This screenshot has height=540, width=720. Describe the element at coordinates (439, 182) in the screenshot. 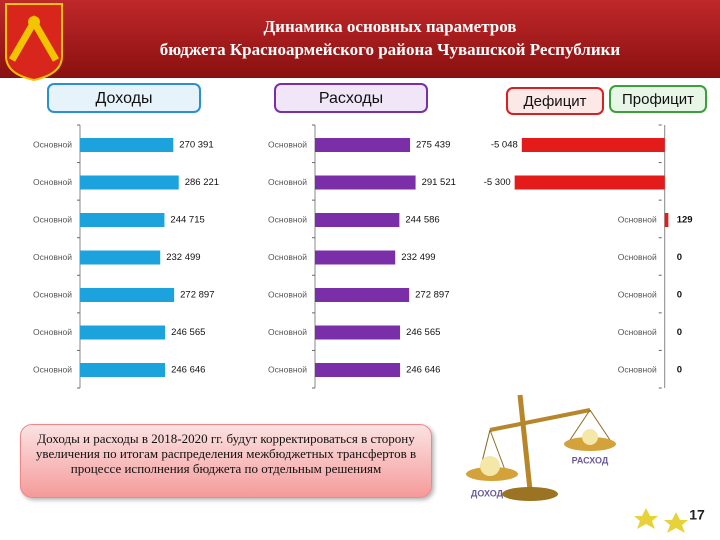

I see `value-label: 291 521` at that location.